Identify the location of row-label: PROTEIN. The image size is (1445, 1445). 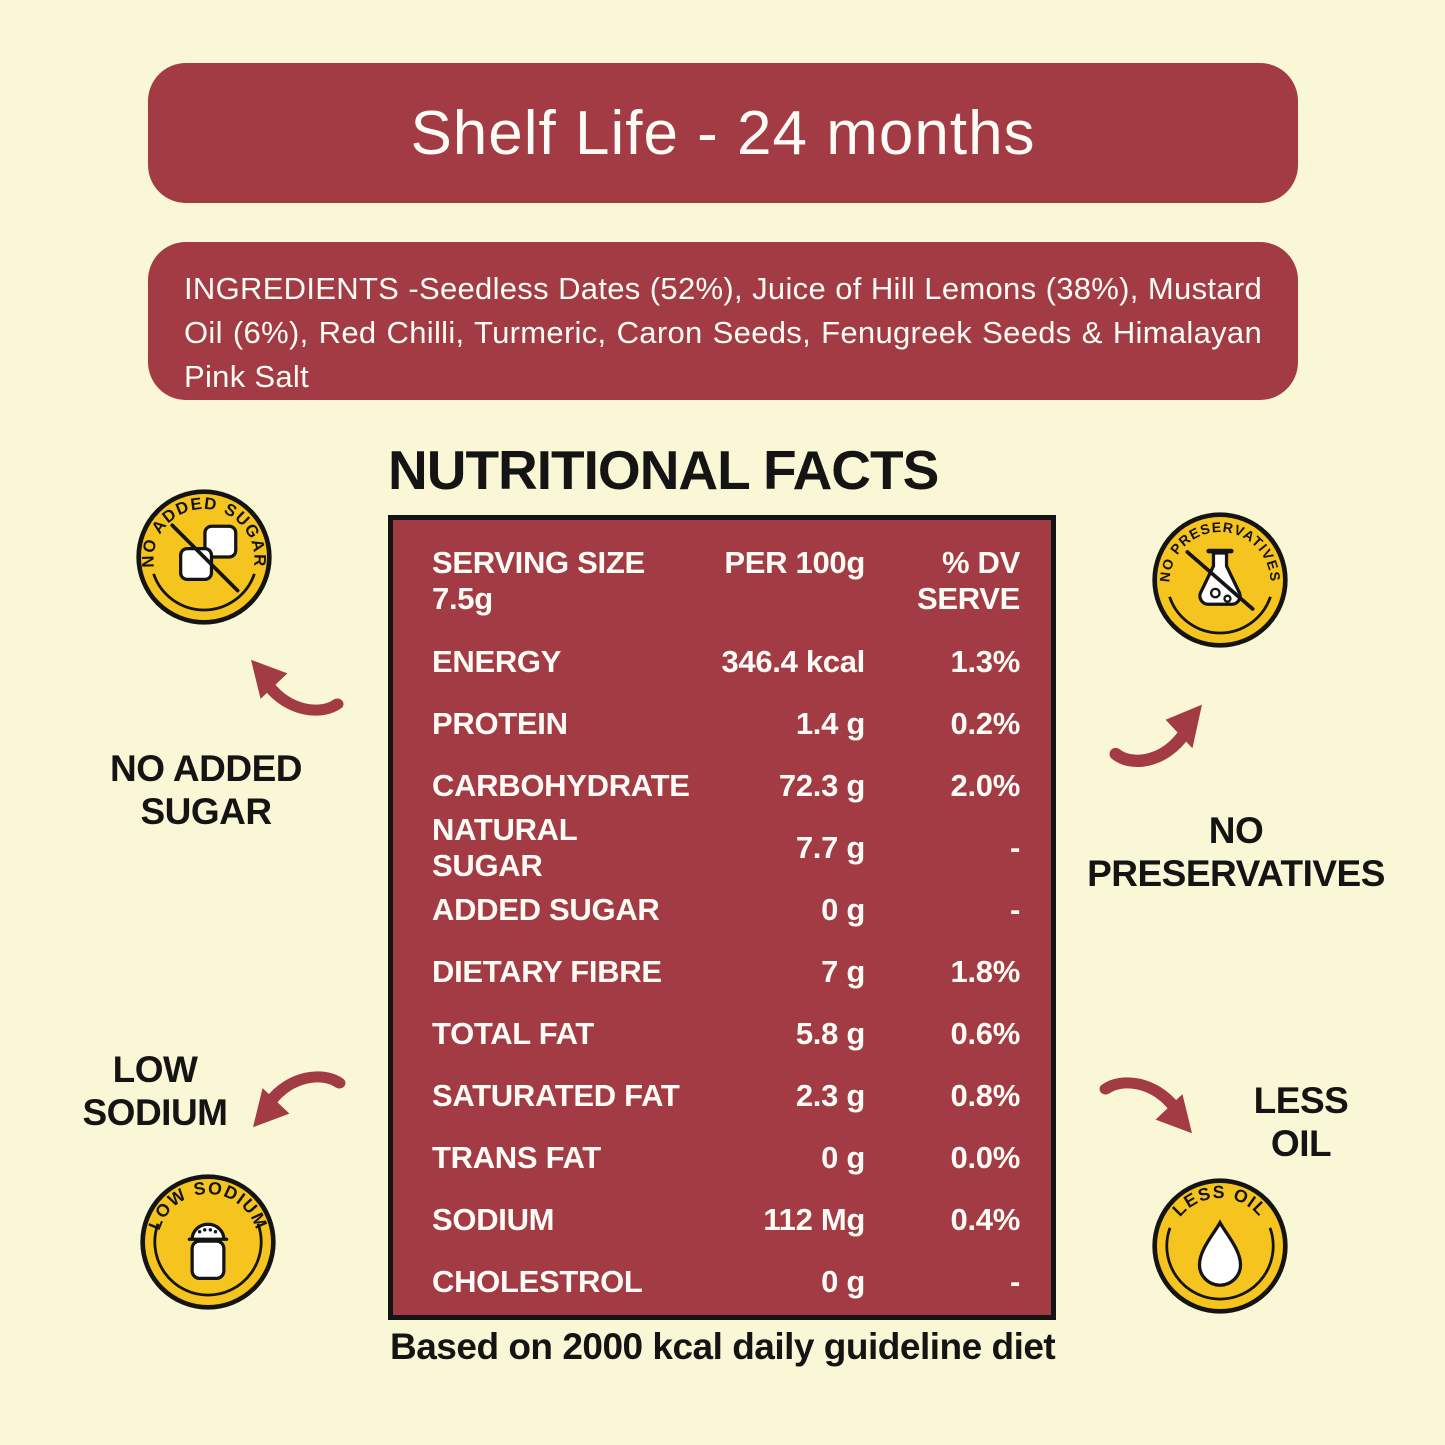
(500, 723).